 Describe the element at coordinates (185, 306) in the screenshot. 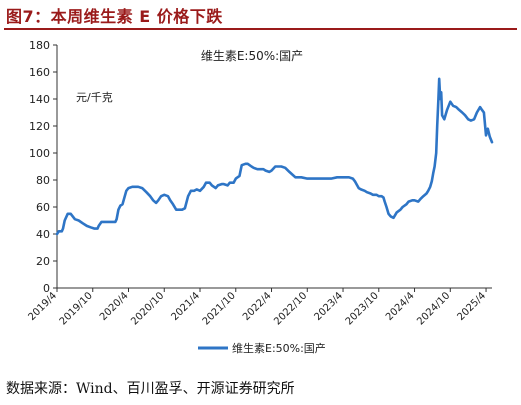

I see `x-tick-label: 2021/4` at that location.